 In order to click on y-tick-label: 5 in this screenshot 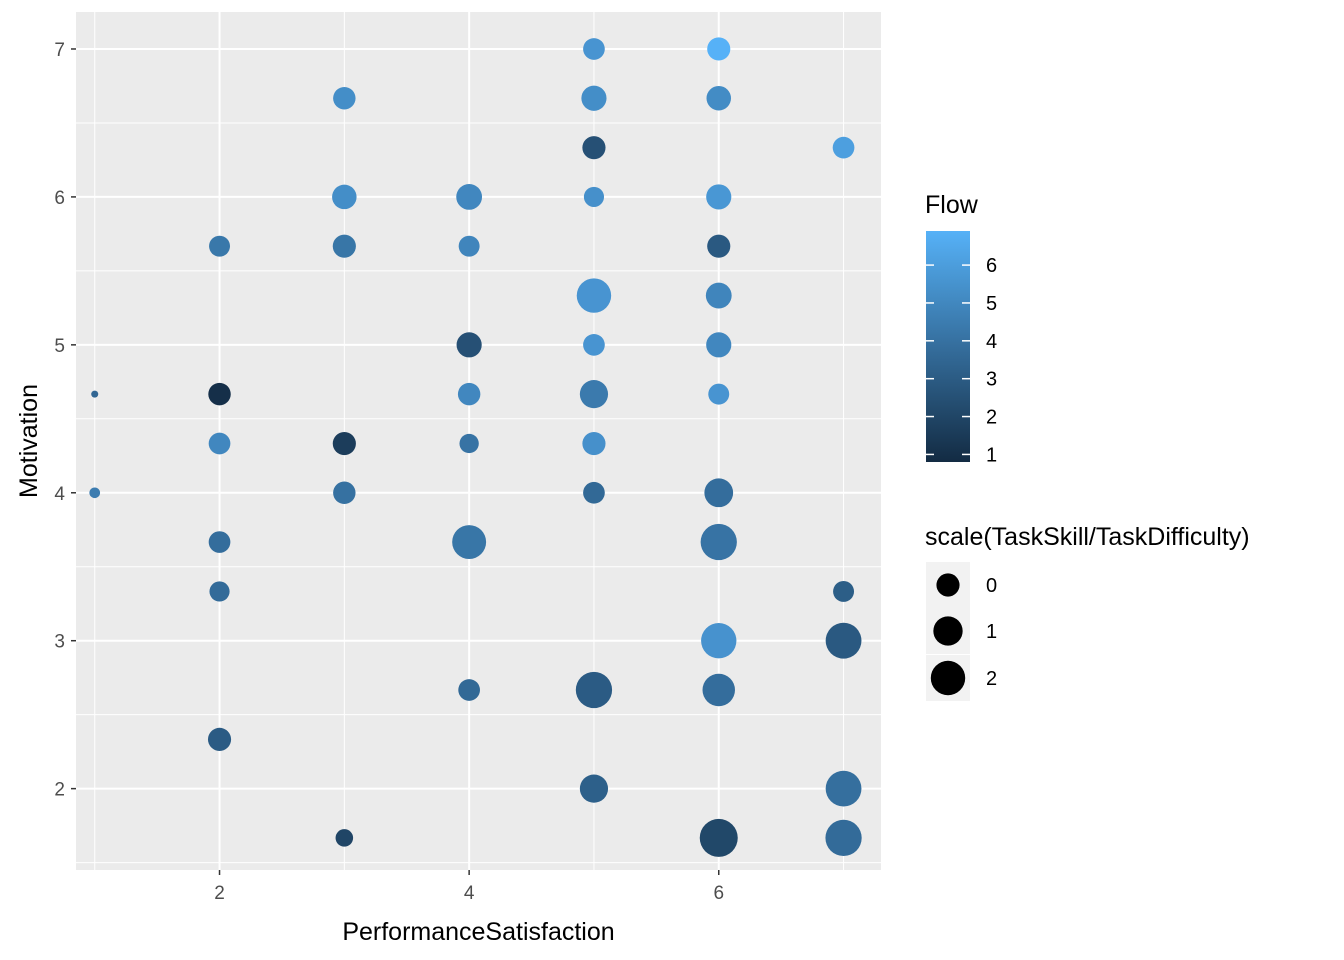, I will do `click(59, 346)`.